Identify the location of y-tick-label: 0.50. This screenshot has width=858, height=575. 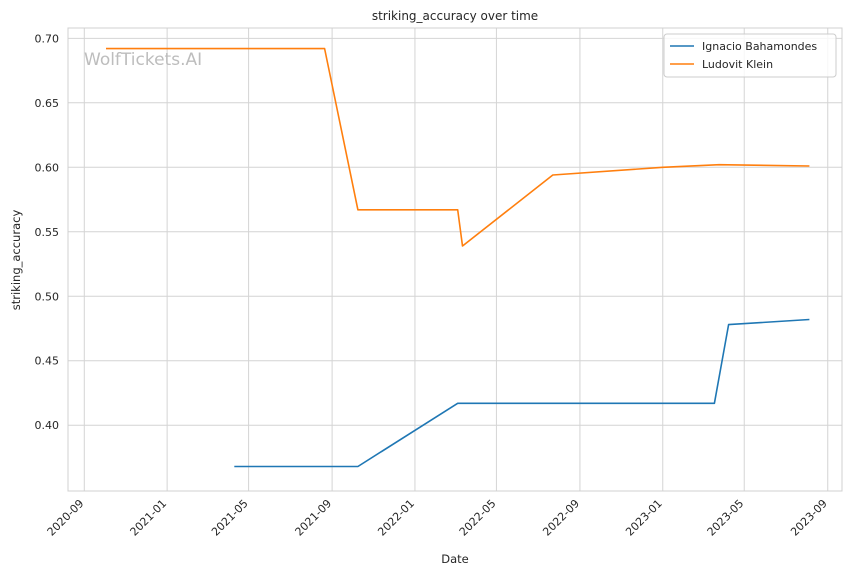
(47, 296).